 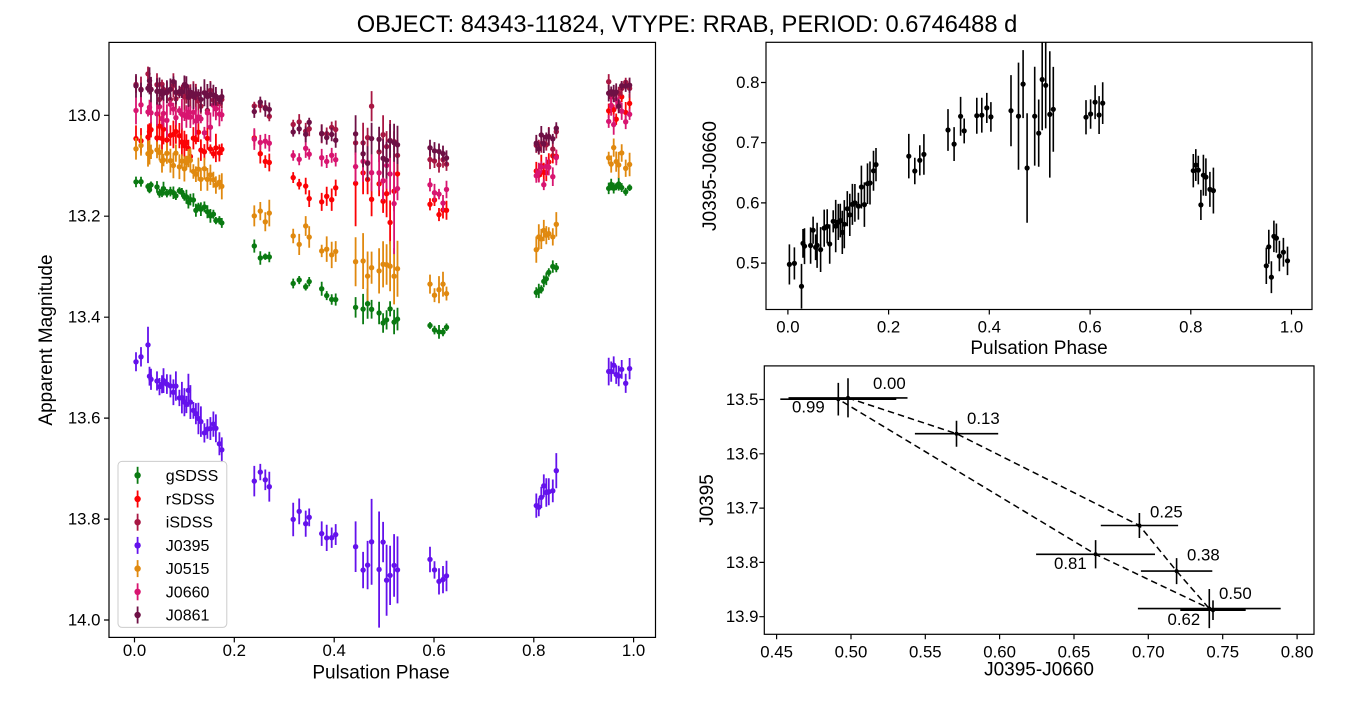 I want to click on svg-text: 0.81, so click(x=1070, y=563).